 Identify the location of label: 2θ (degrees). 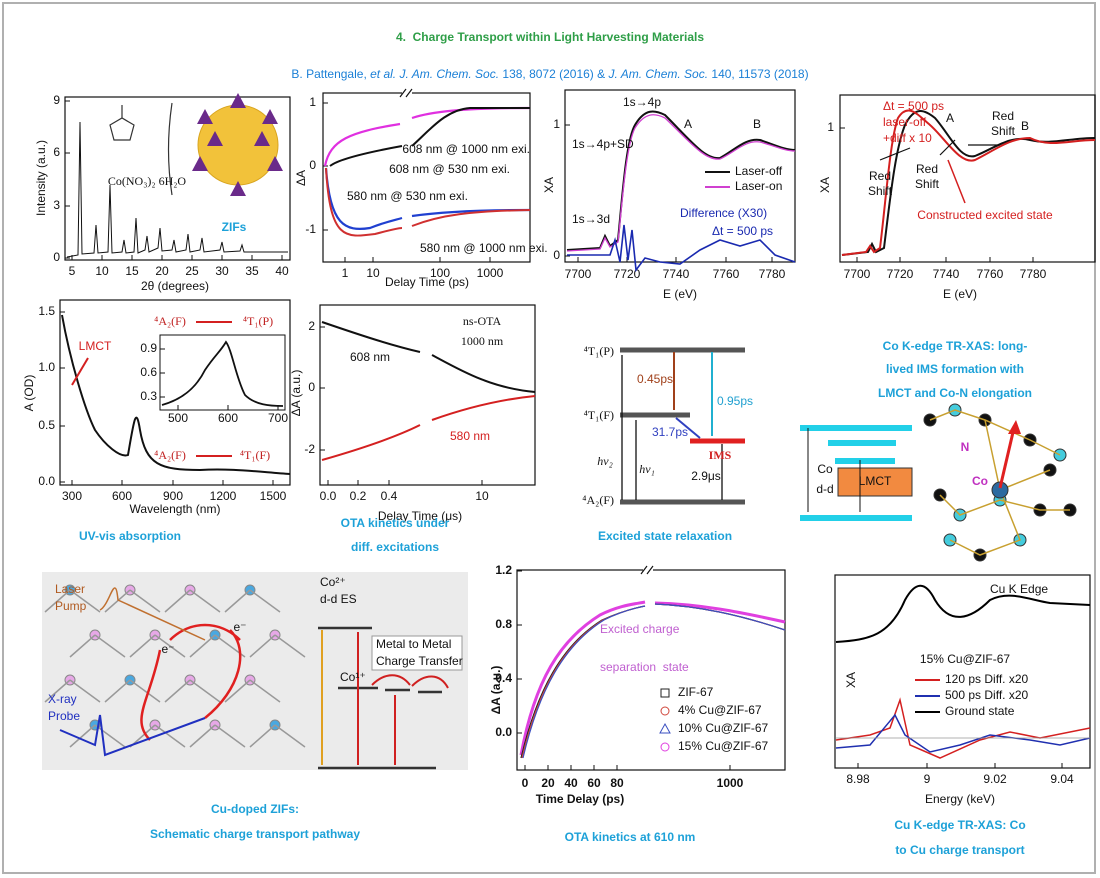
(175, 286).